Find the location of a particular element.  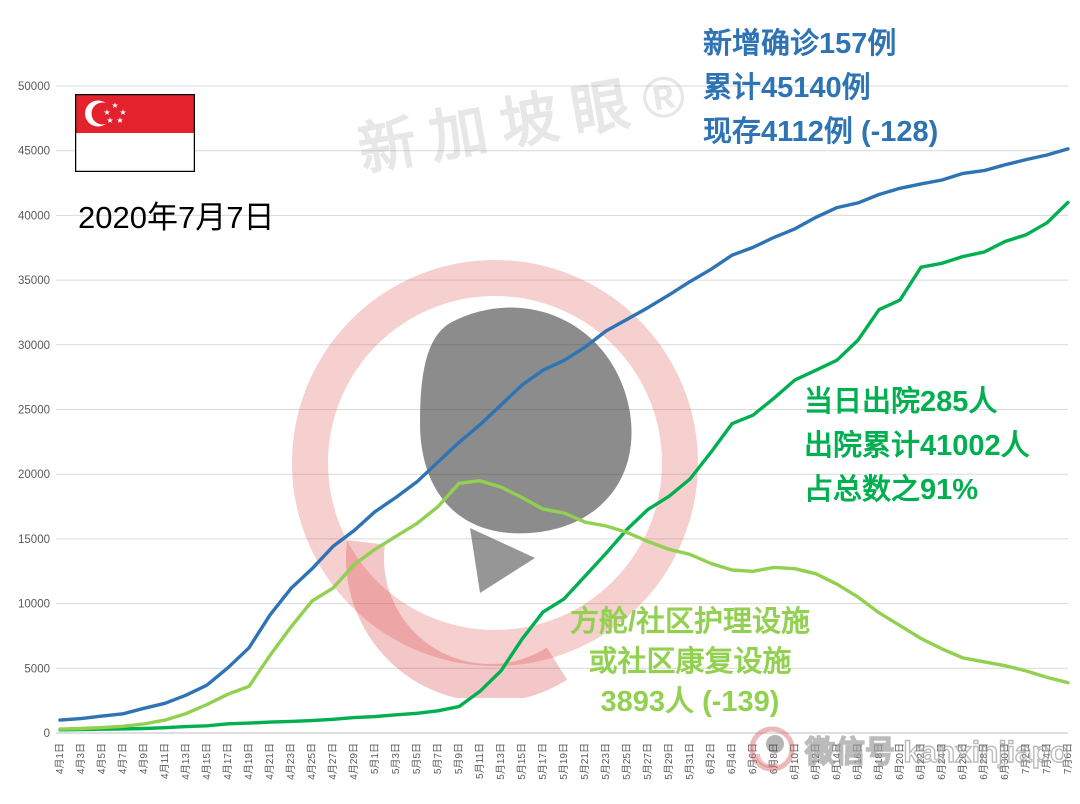

svg-text: 4月15日 is located at coordinates (207, 761).